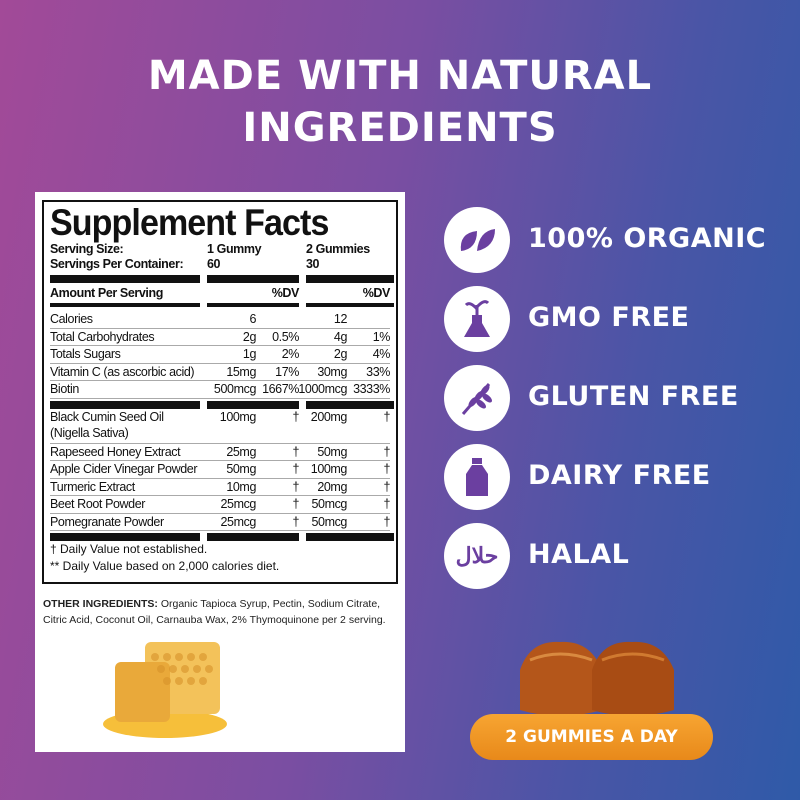  Describe the element at coordinates (329, 469) in the screenshot. I see `amount-2: 100mg` at that location.